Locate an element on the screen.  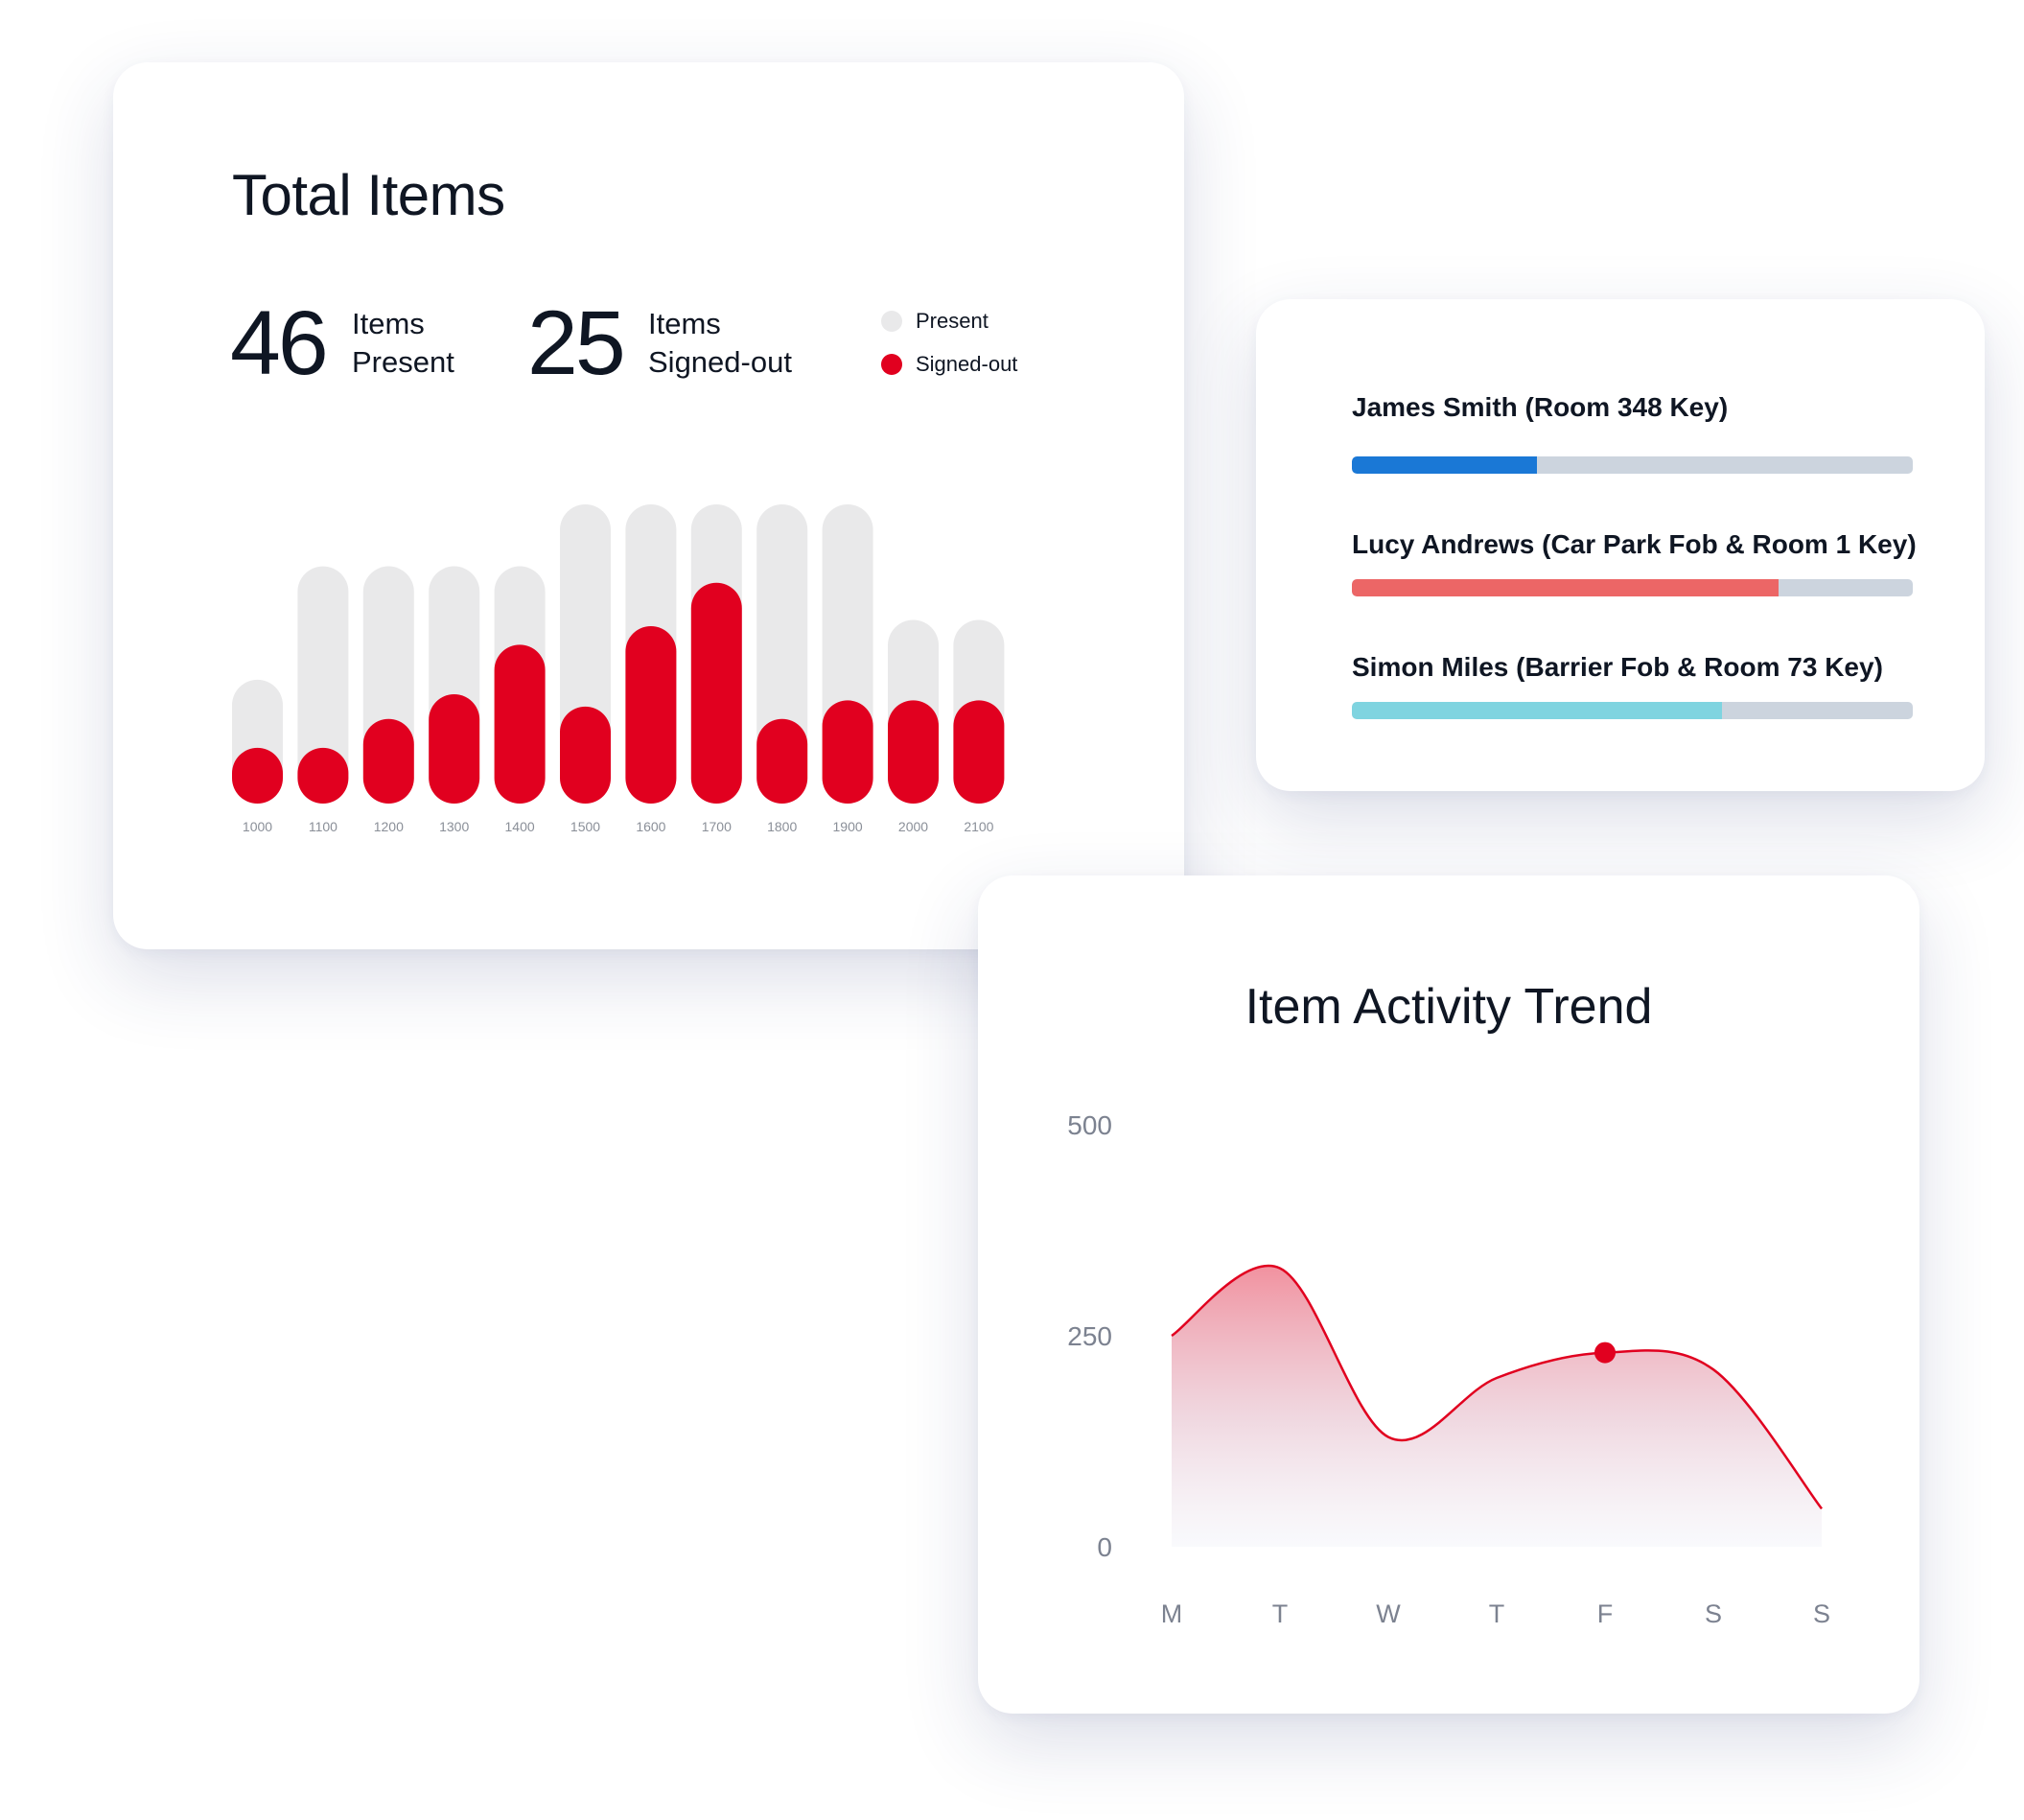
trend-y-tick-label: 500 is located at coordinates (1089, 1125).